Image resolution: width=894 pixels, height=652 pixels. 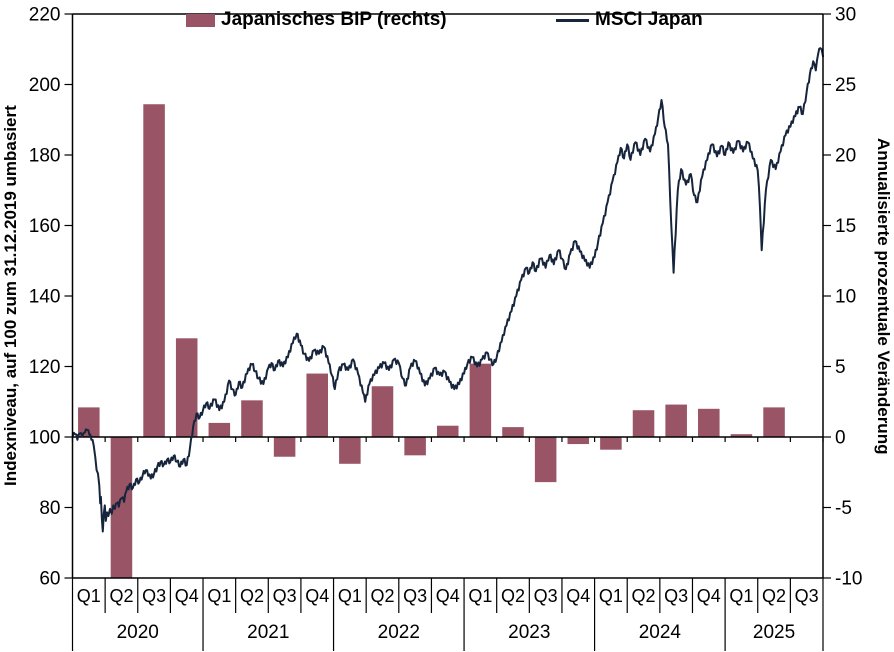 I want to click on left-axis-tick-label: 80, so click(x=49, y=508).